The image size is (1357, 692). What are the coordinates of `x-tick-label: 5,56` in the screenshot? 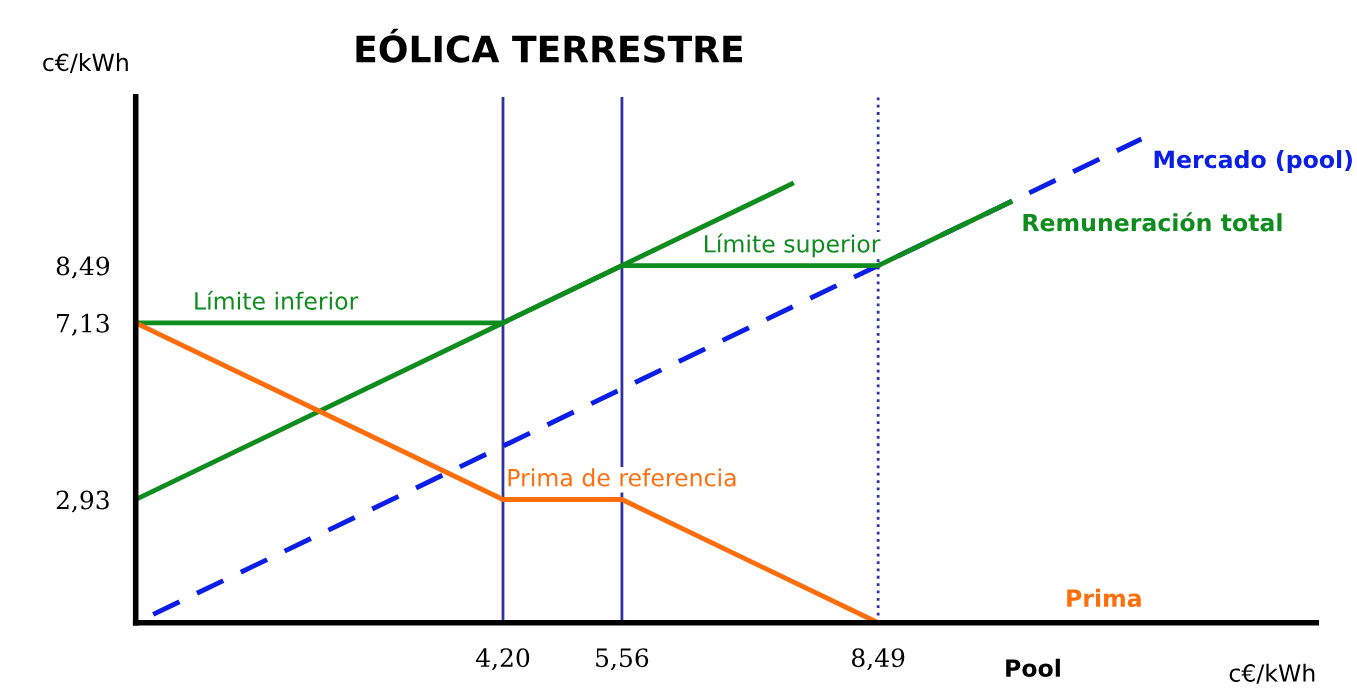 It's located at (622, 659).